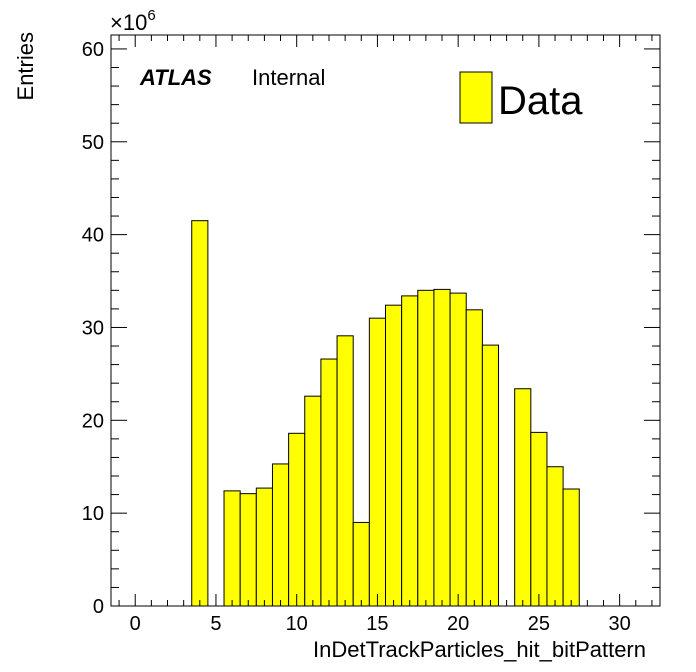 The width and height of the screenshot is (696, 672). I want to click on x-tick-label: 20, so click(458, 624).